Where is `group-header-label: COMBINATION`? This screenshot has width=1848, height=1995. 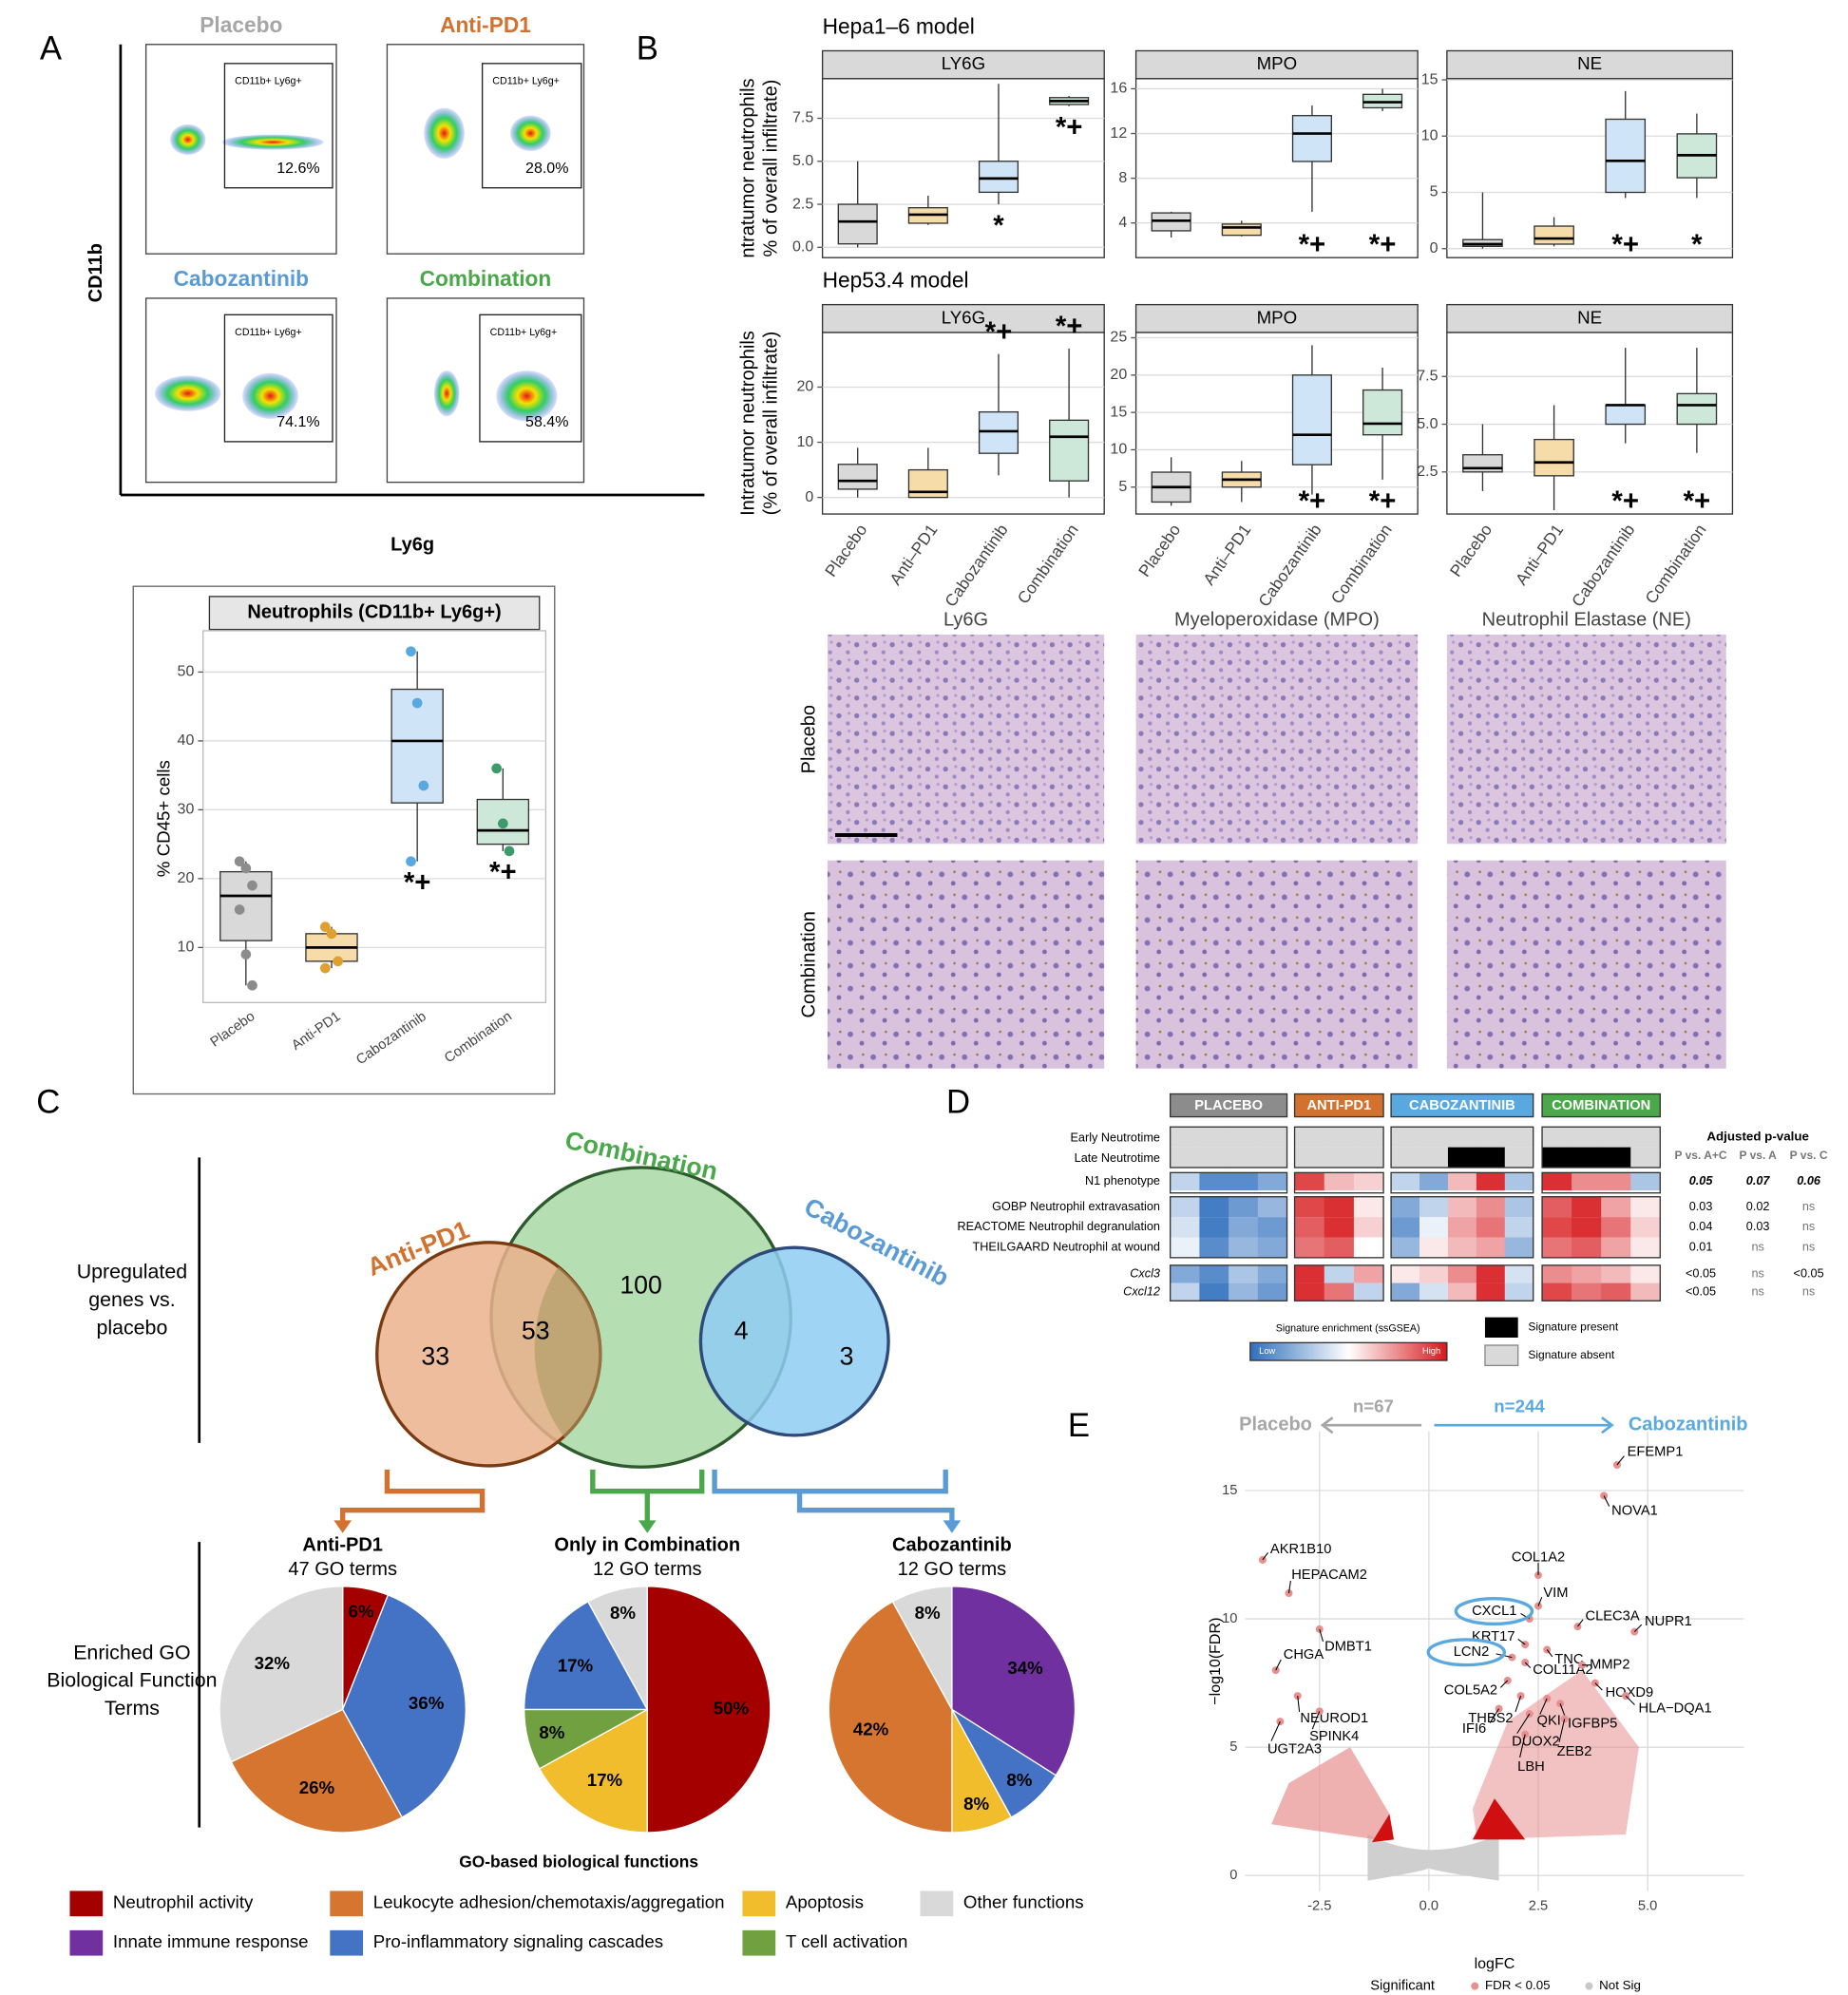
group-header-label: COMBINATION is located at coordinates (1601, 1105).